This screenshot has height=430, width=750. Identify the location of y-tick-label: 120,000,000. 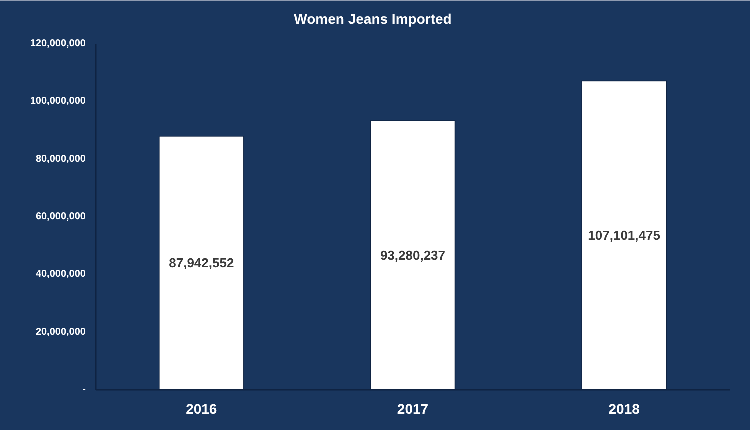
(58, 44).